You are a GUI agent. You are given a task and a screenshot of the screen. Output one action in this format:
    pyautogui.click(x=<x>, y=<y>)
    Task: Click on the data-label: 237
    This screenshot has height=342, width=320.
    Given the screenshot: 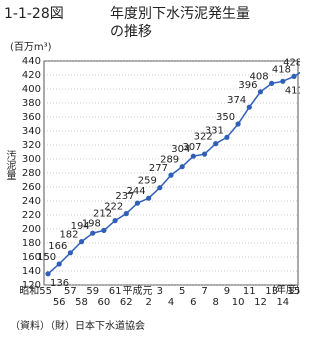 What is the action you would take?
    pyautogui.click(x=124, y=196)
    